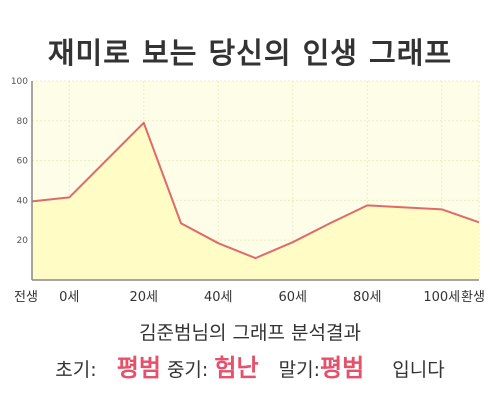  Describe the element at coordinates (69, 297) in the screenshot. I see `x-tick-label: 0세` at that location.